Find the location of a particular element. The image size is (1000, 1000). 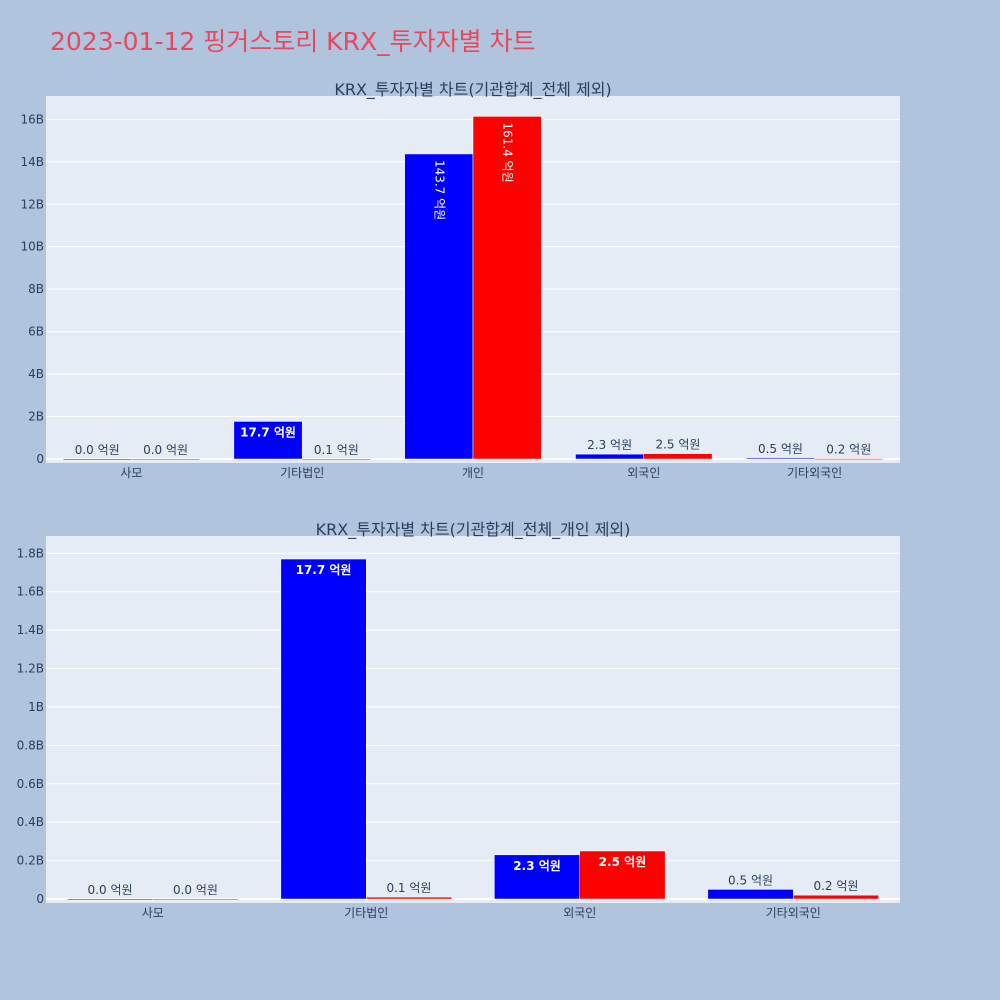

data-label: 143.7 억원 is located at coordinates (439, 190).